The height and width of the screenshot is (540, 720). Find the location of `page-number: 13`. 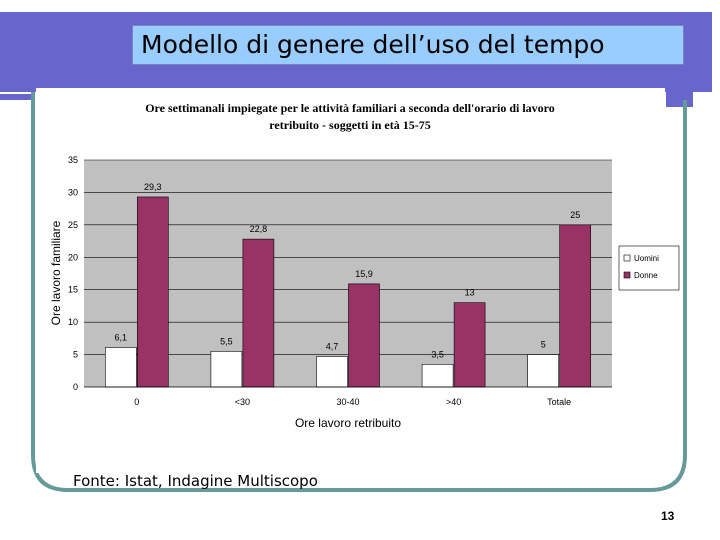

page-number: 13 is located at coordinates (668, 516).